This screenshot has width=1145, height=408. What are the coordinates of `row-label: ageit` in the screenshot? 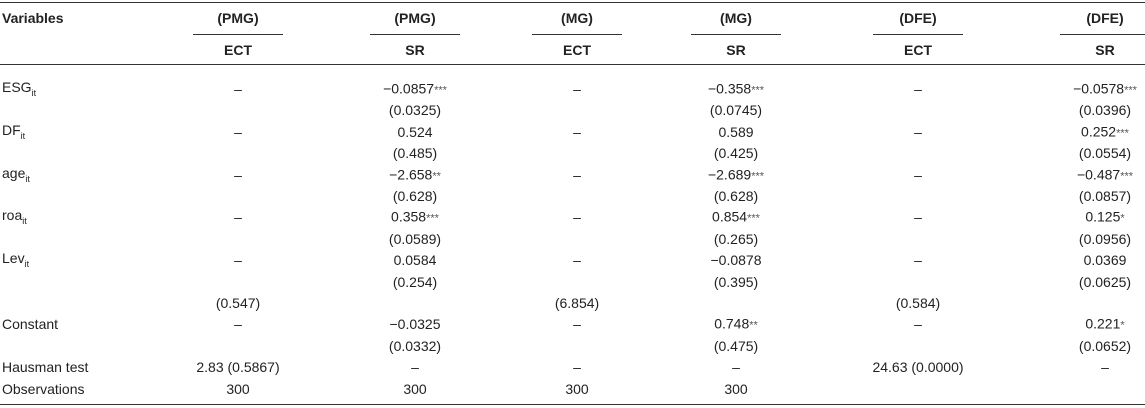 It's located at (16, 175).